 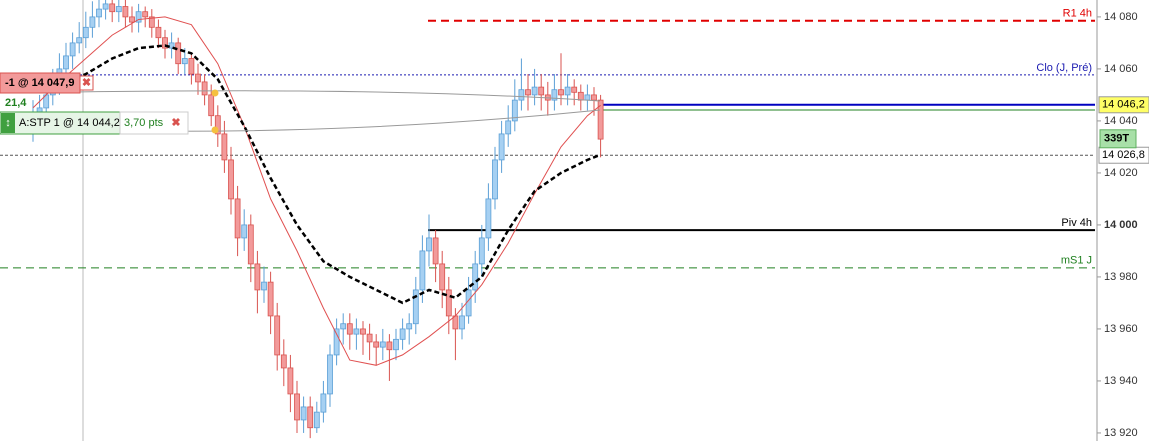 I want to click on stop-order: A:STP 1 @ 14 044,2, so click(x=69, y=123).